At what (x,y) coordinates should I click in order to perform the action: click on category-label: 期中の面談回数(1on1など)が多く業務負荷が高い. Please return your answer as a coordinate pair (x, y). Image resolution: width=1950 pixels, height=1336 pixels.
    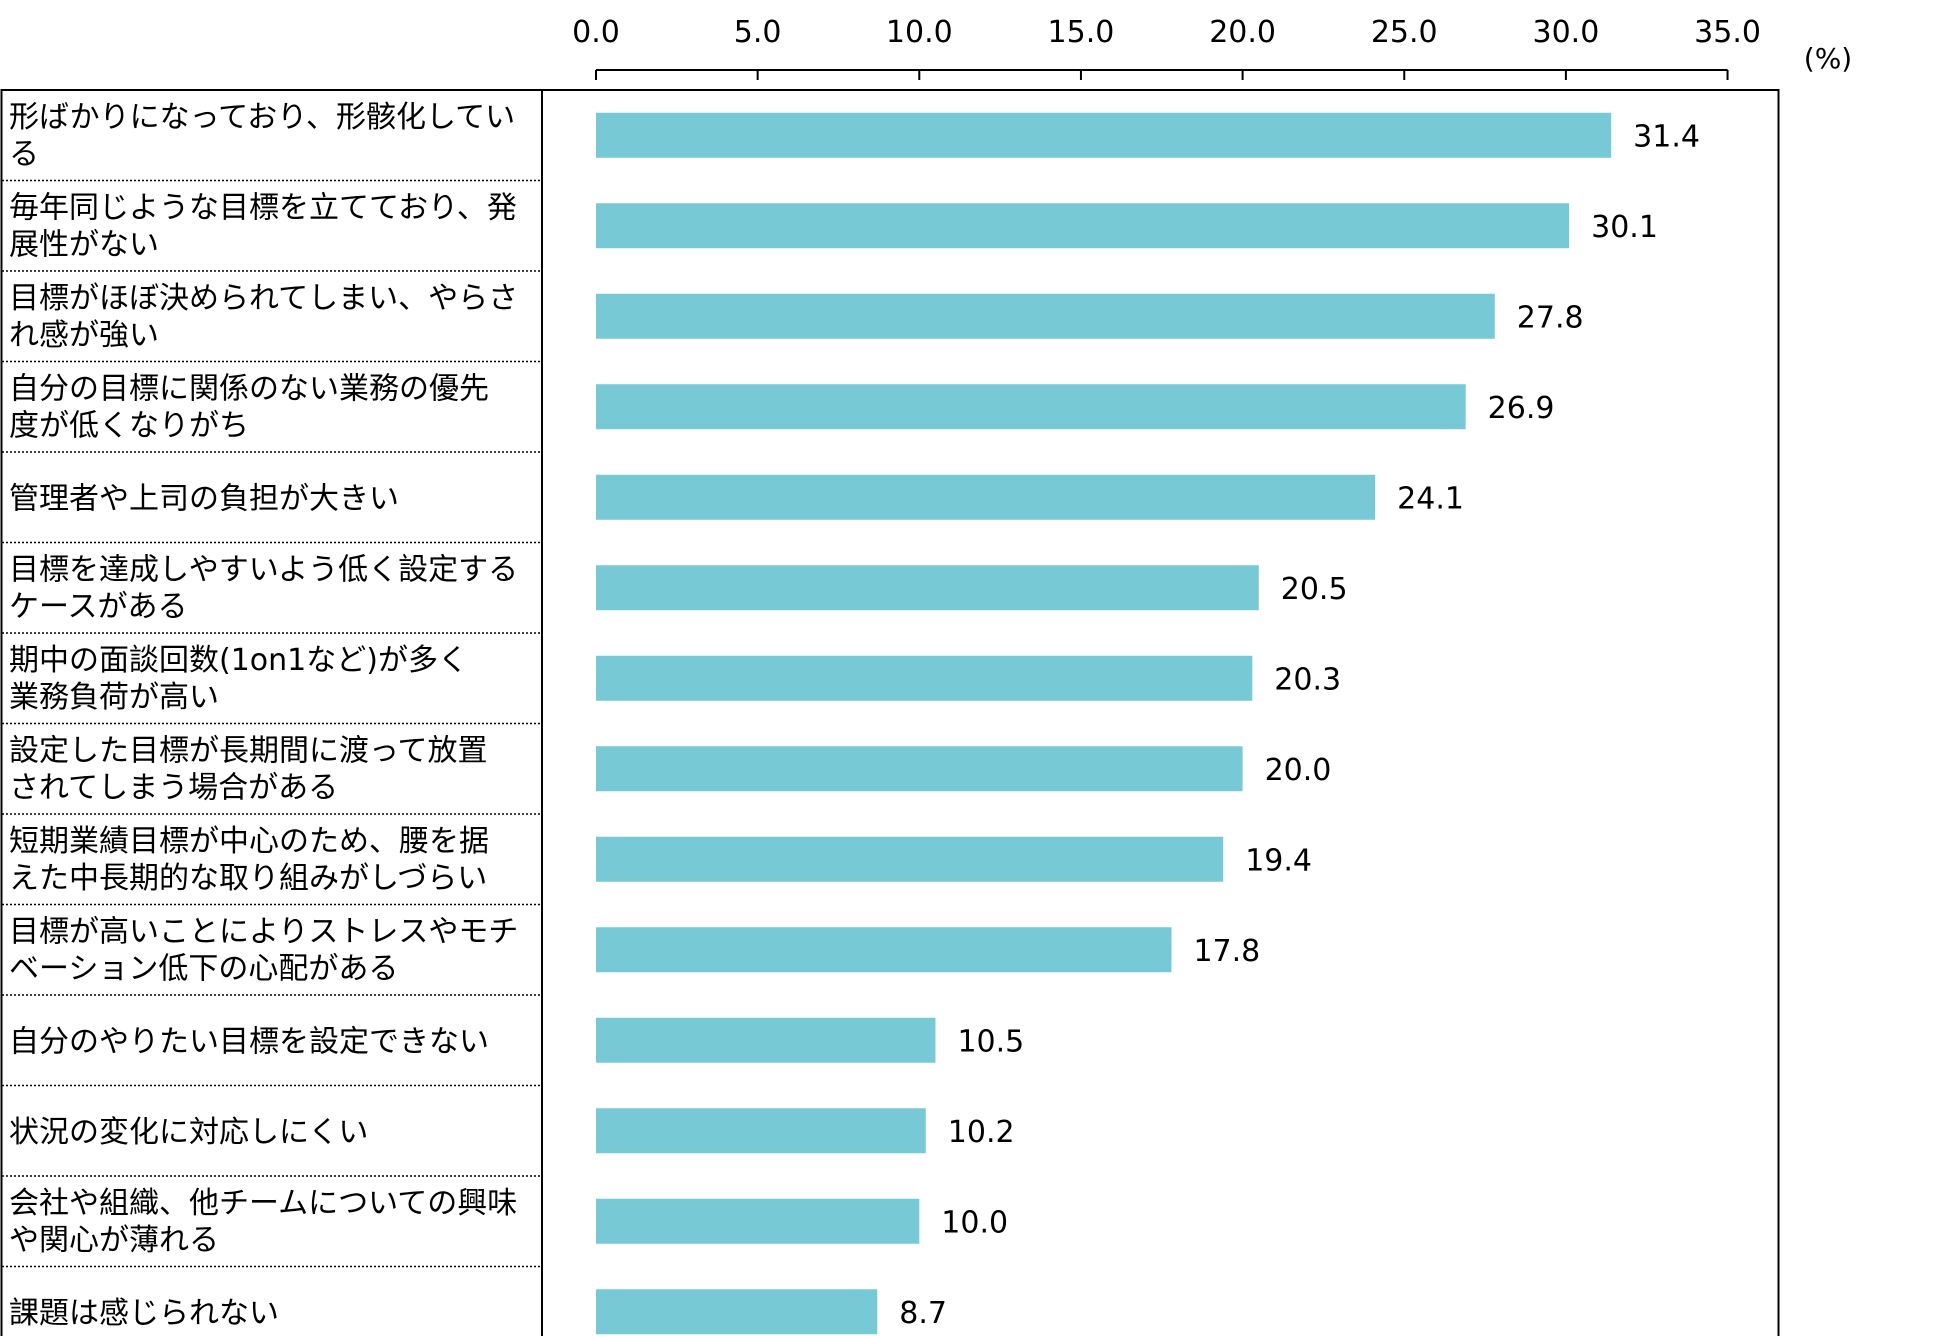
    Looking at the image, I should click on (238, 679).